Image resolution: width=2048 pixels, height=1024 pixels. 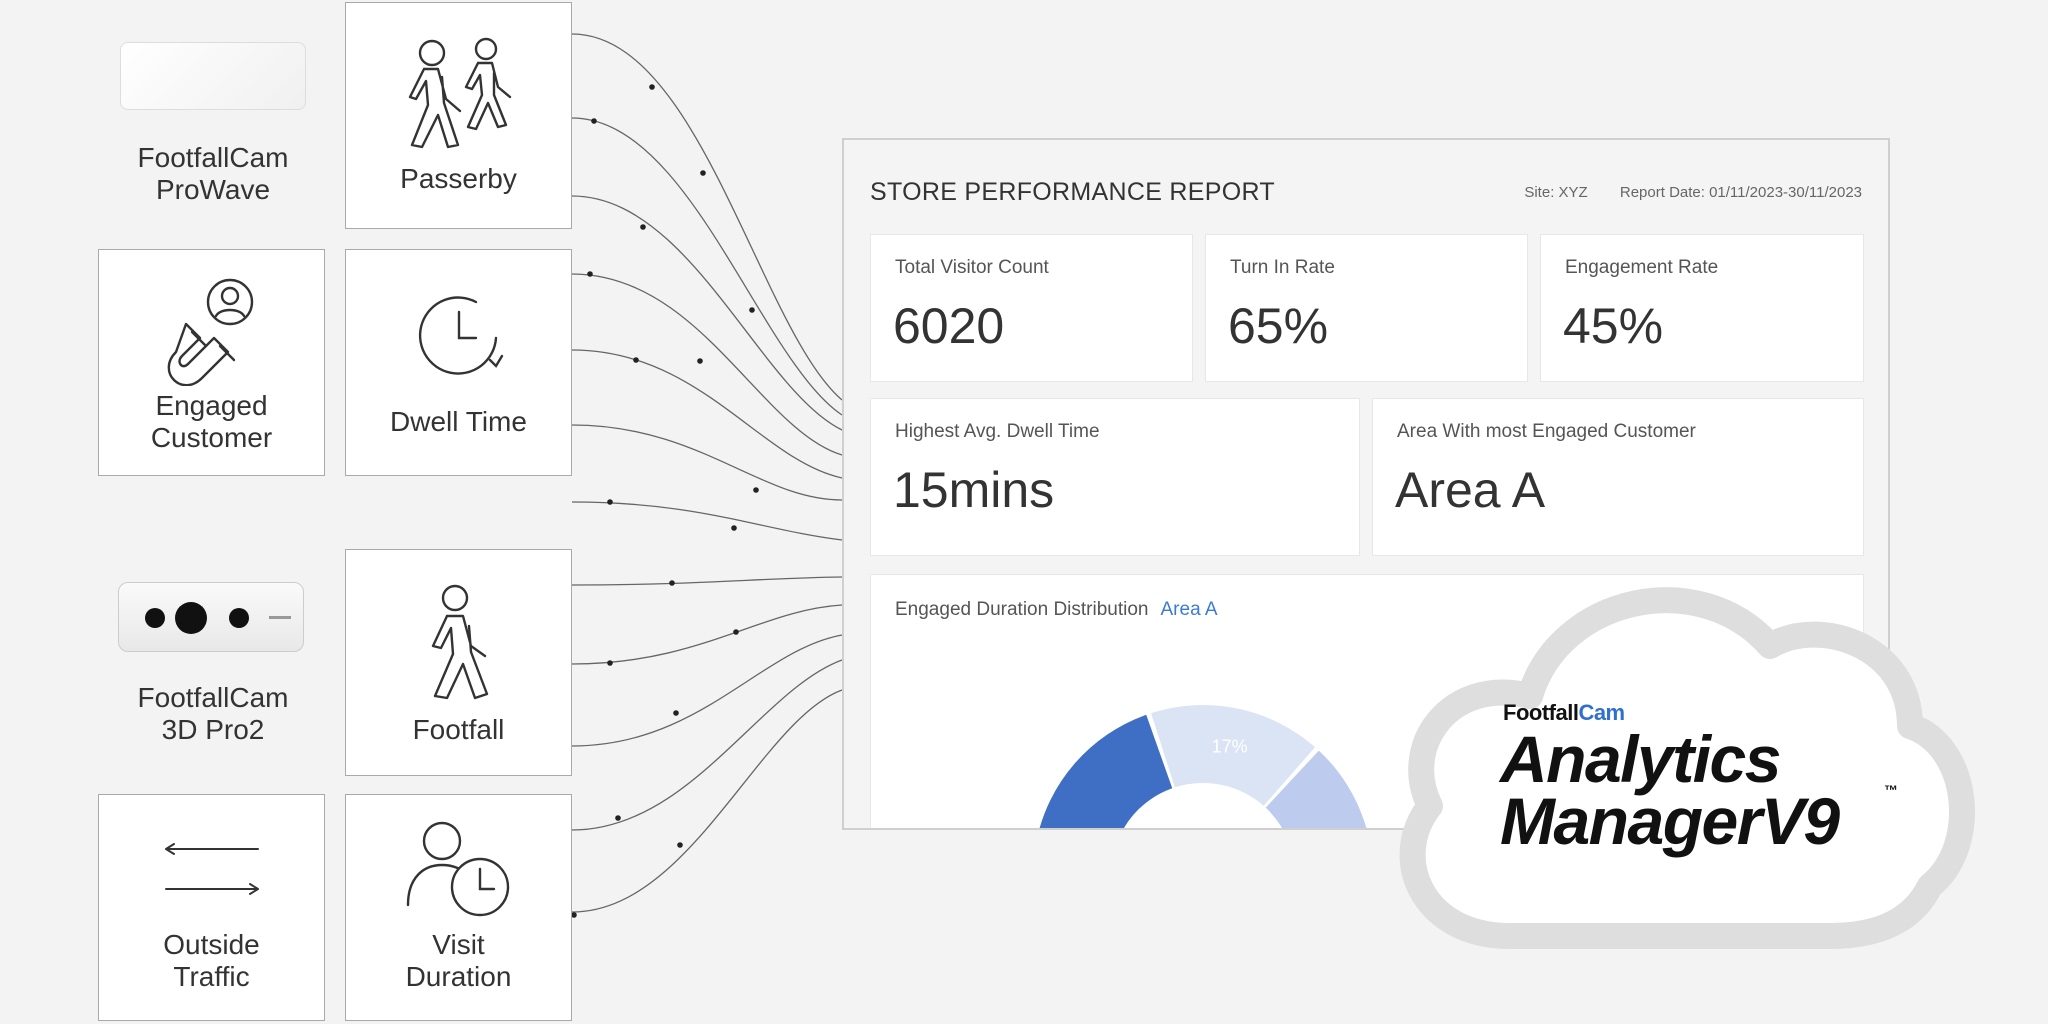 I want to click on walking-person-icon, so click(x=459, y=642).